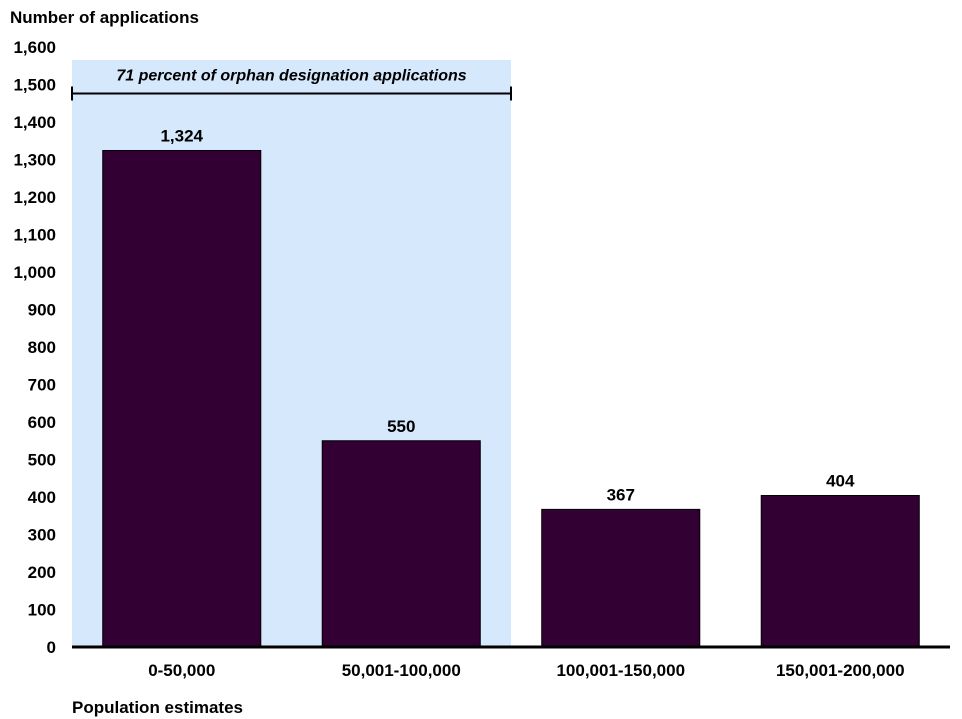 The height and width of the screenshot is (719, 962). I want to click on y-tick-label: 400, so click(42, 497).